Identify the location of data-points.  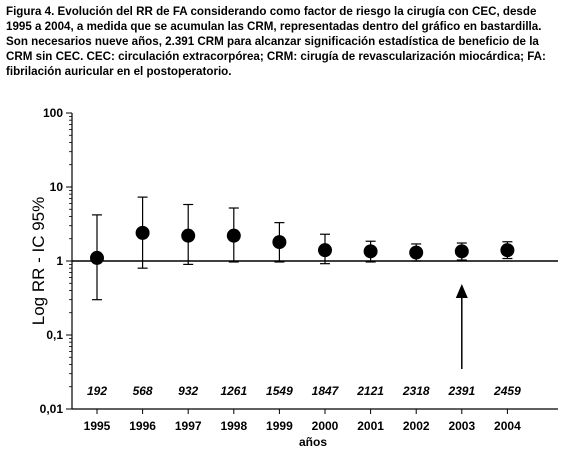
(302, 245).